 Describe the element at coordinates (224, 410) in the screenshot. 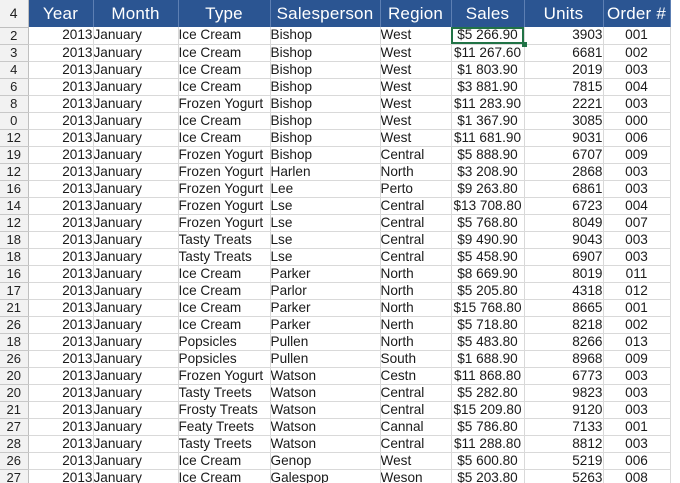

I see `cell-type: Frosty Treats` at that location.